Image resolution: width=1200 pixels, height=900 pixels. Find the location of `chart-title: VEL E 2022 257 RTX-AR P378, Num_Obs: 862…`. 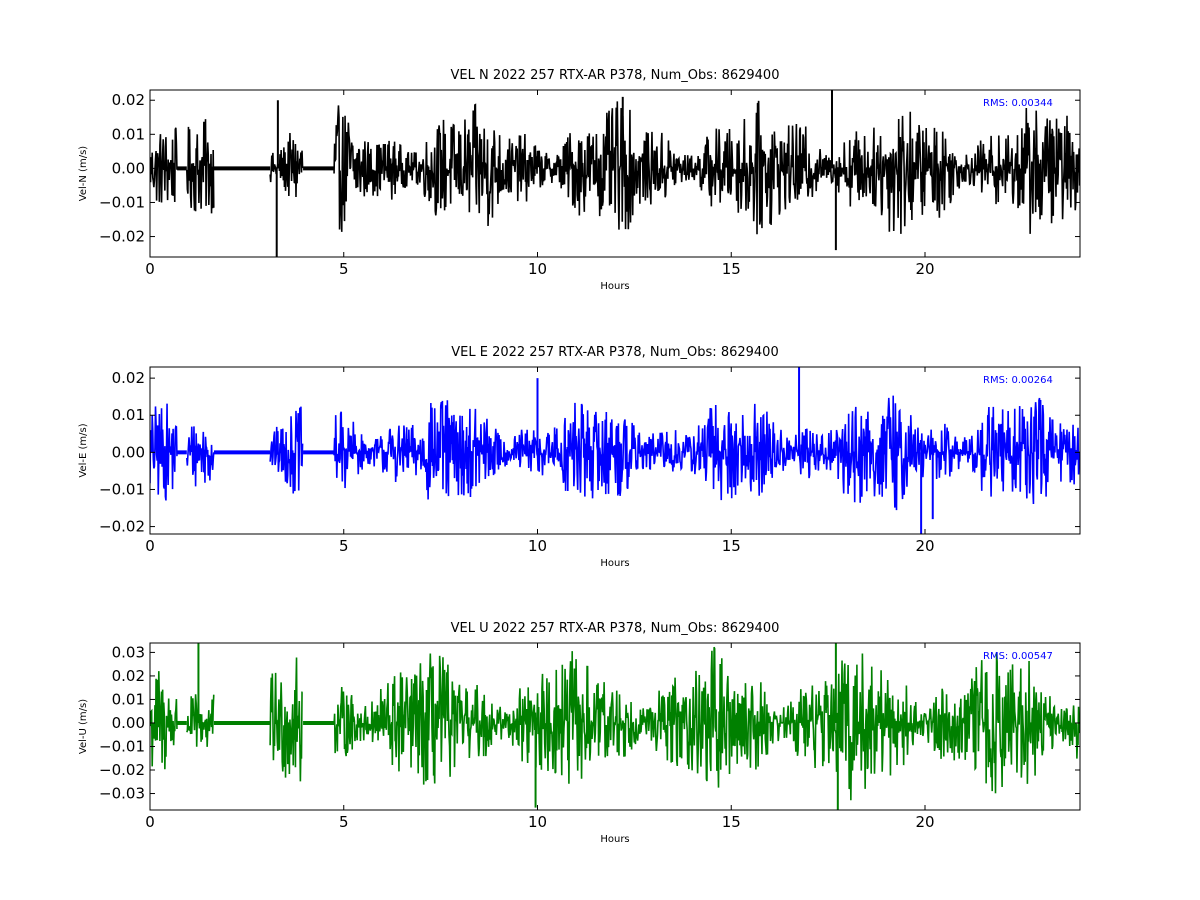

chart-title: VEL E 2022 257 RTX-AR P378, Num_Obs: 862… is located at coordinates (614, 352).